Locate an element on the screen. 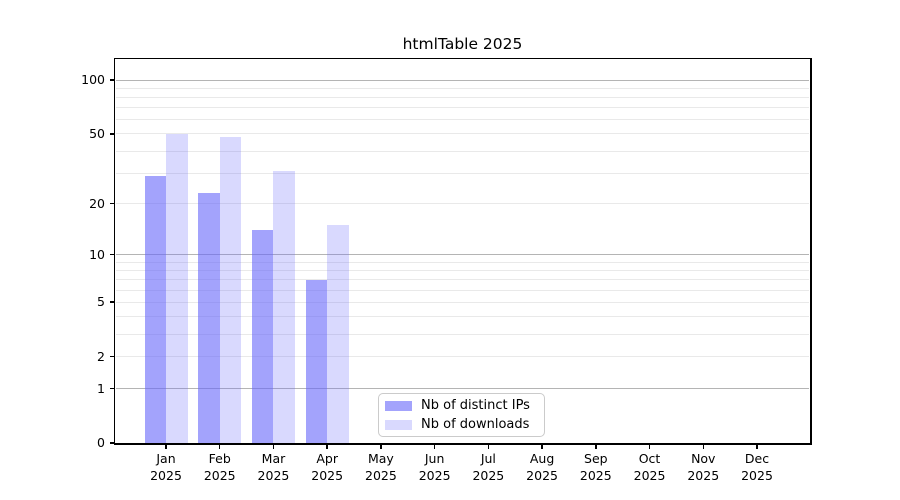  bar-downloads-jan is located at coordinates (177, 288).